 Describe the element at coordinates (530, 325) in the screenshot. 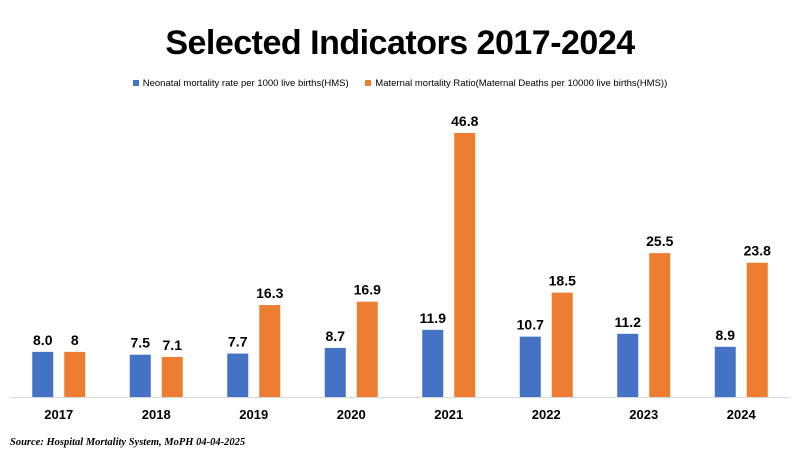

I see `data-label-neonatal-2022: 10.7` at that location.